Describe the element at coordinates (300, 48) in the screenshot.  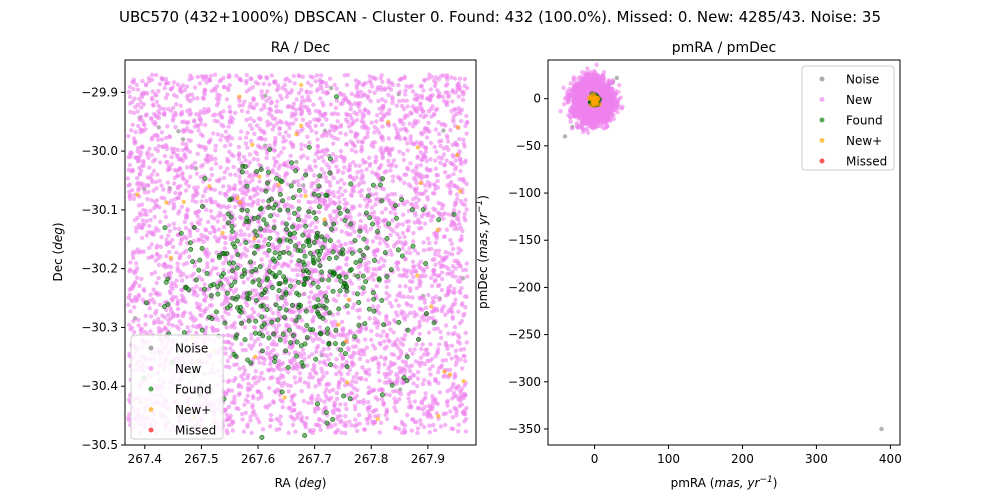
I see `radec-title: RA / Dec` at that location.